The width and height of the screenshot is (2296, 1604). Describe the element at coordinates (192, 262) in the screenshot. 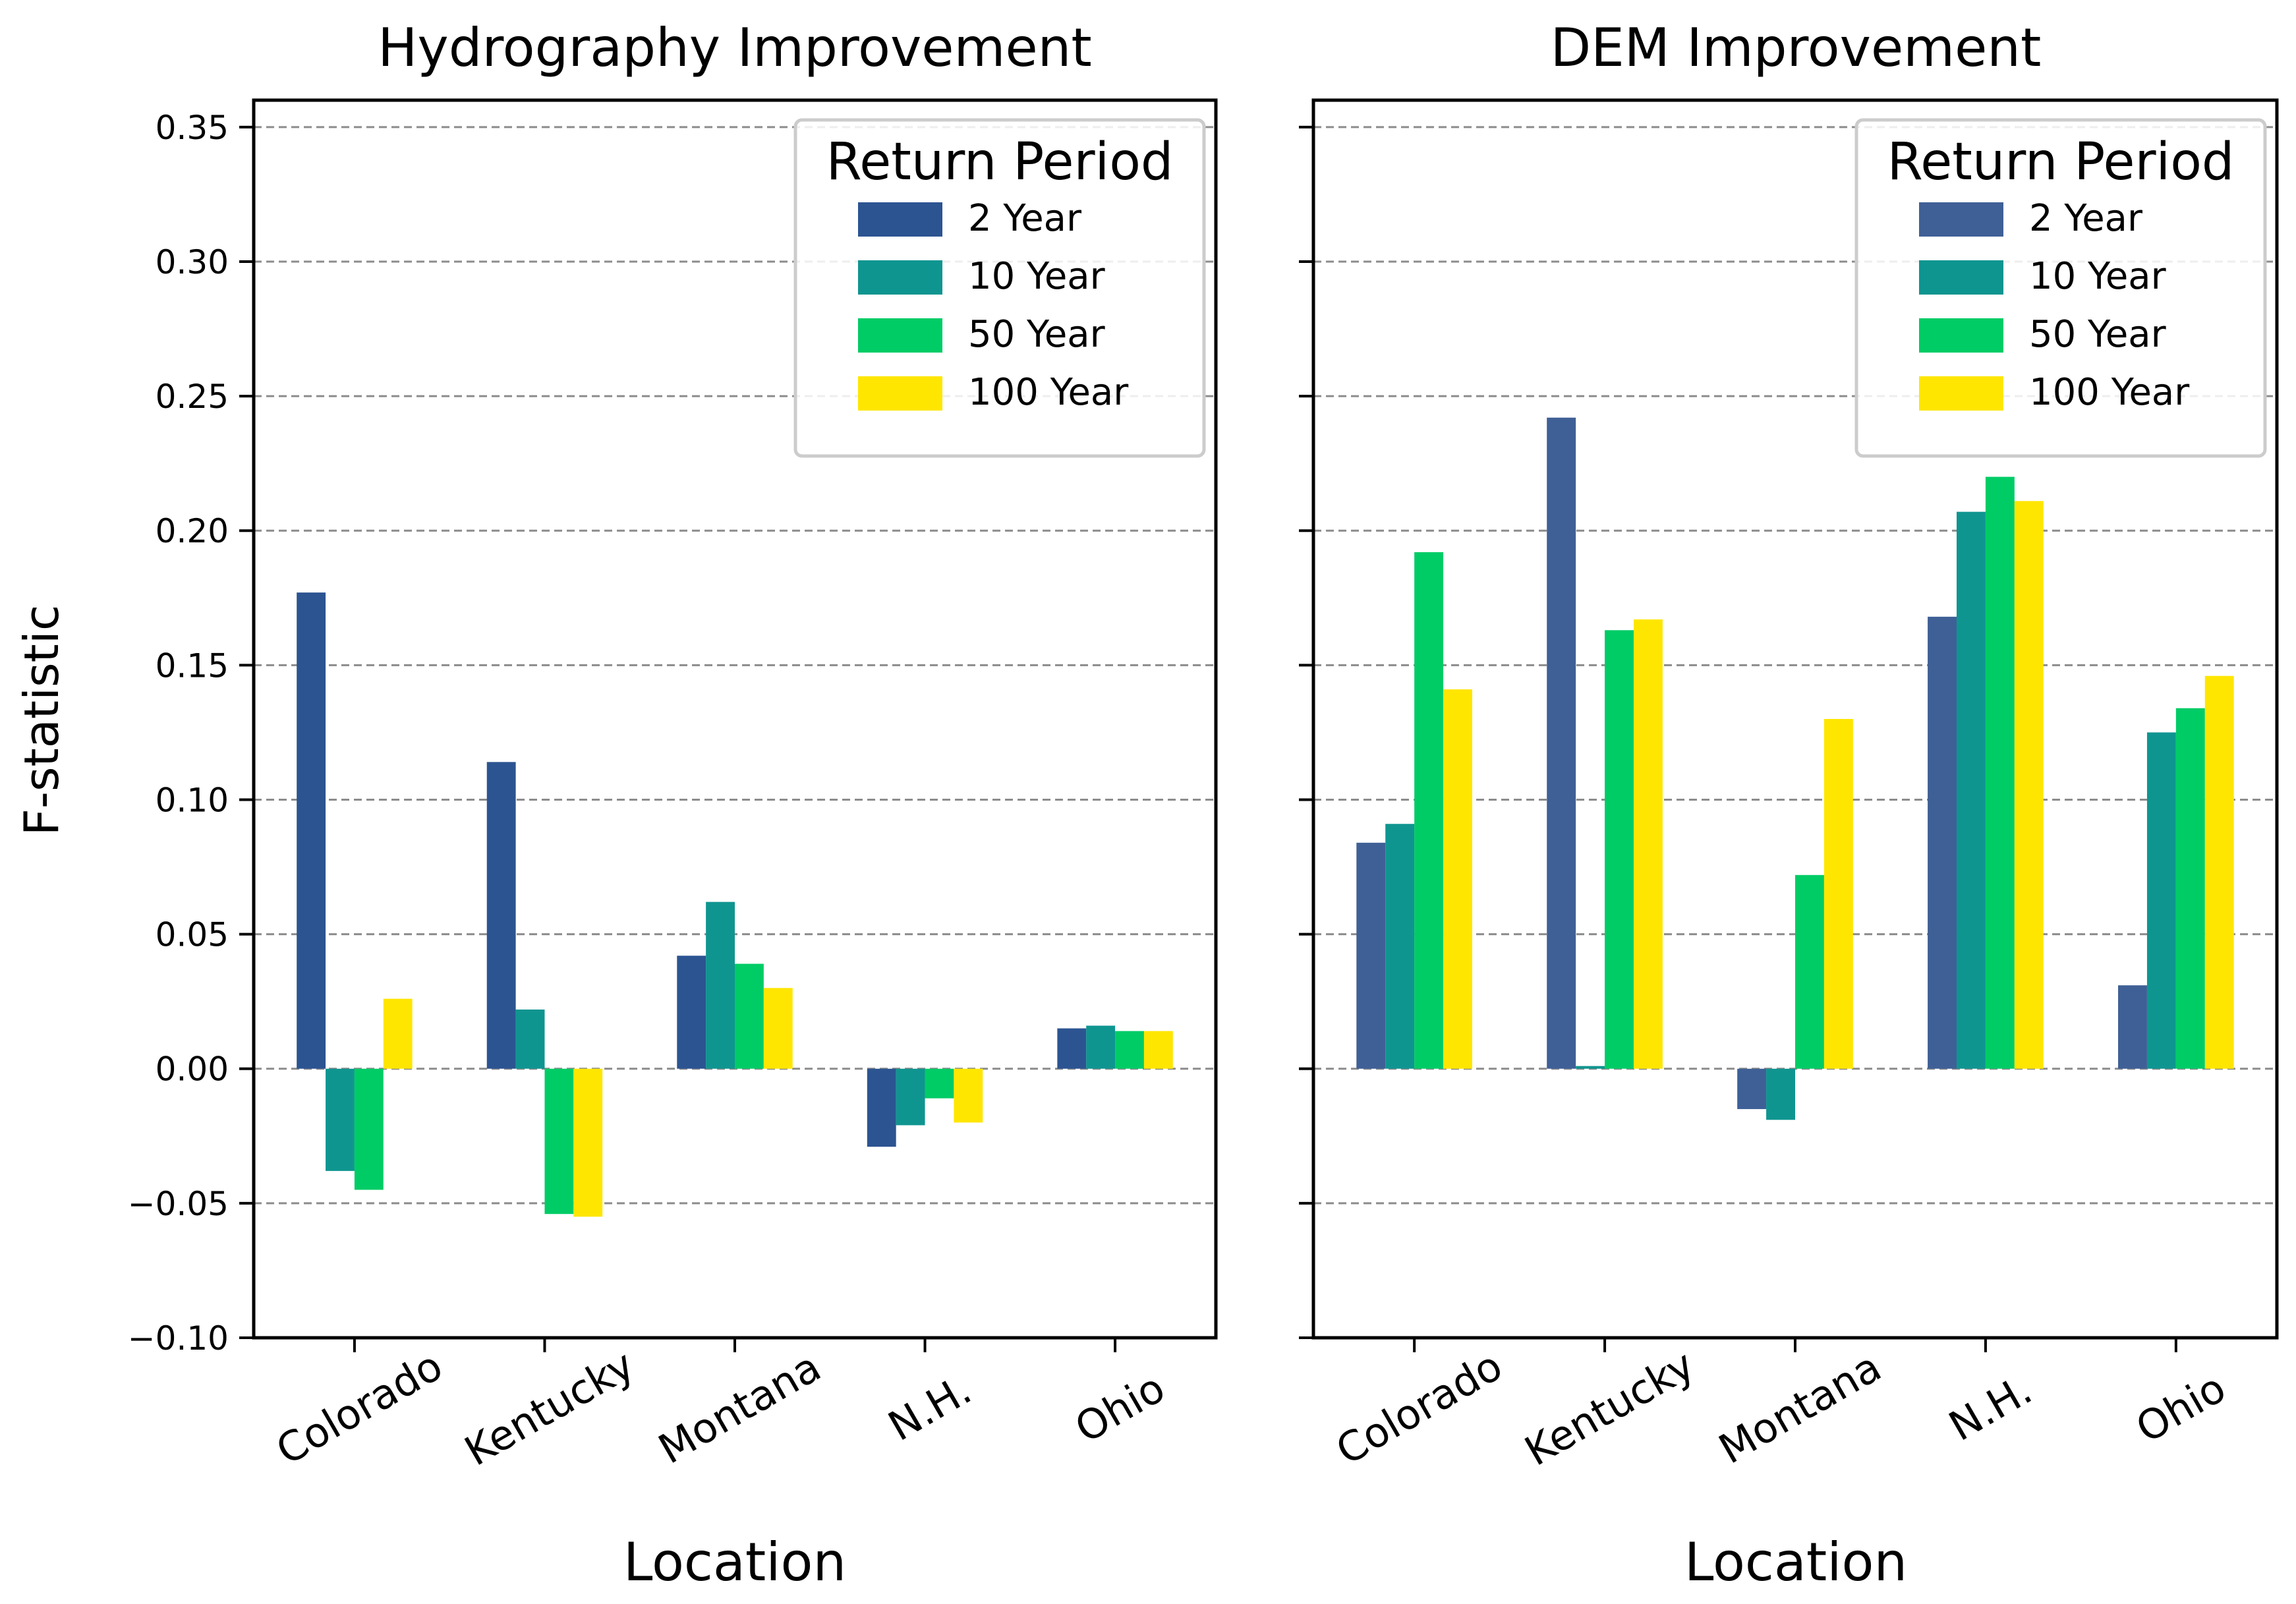

I see `y-tick-label: 0.30` at that location.